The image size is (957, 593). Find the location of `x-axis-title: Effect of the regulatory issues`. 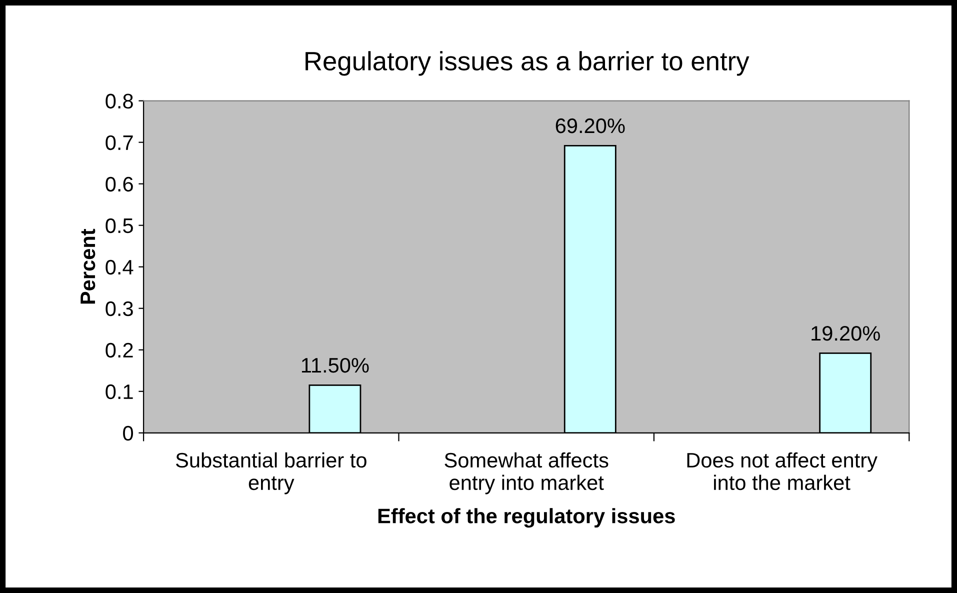

x-axis-title: Effect of the regulatory issues is located at coordinates (526, 518).